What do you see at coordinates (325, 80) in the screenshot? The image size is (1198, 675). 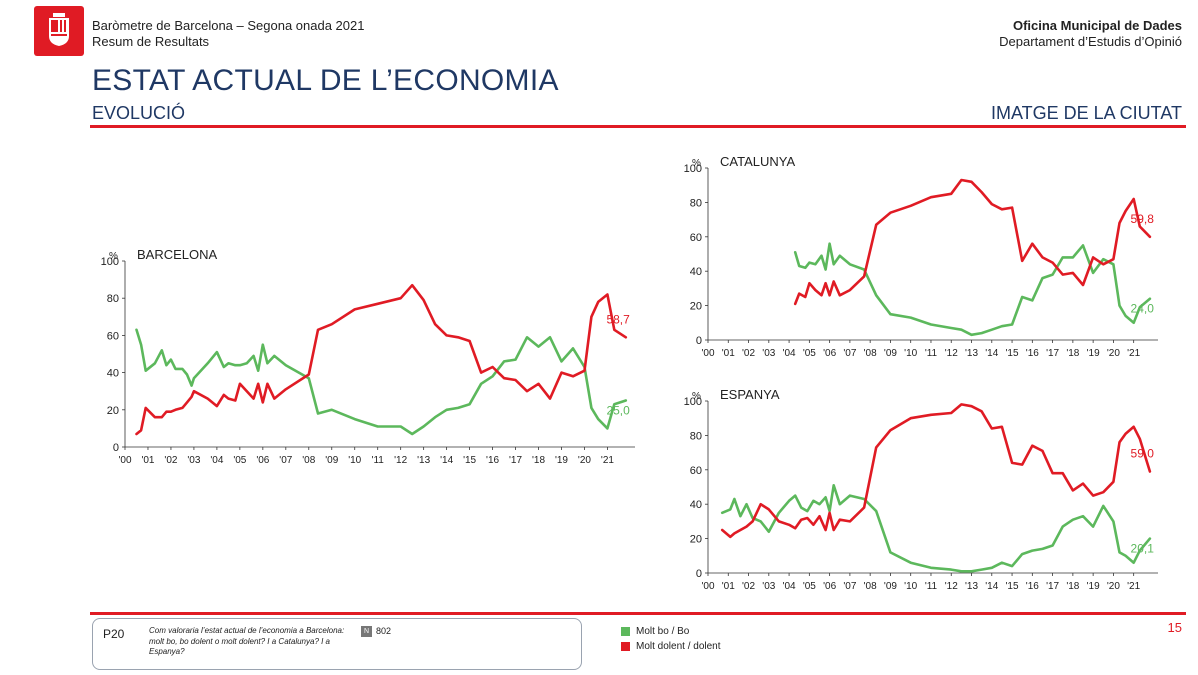 I see `page-title: ESTAT ACTUAL DE L’ECONOMIA` at bounding box center [325, 80].